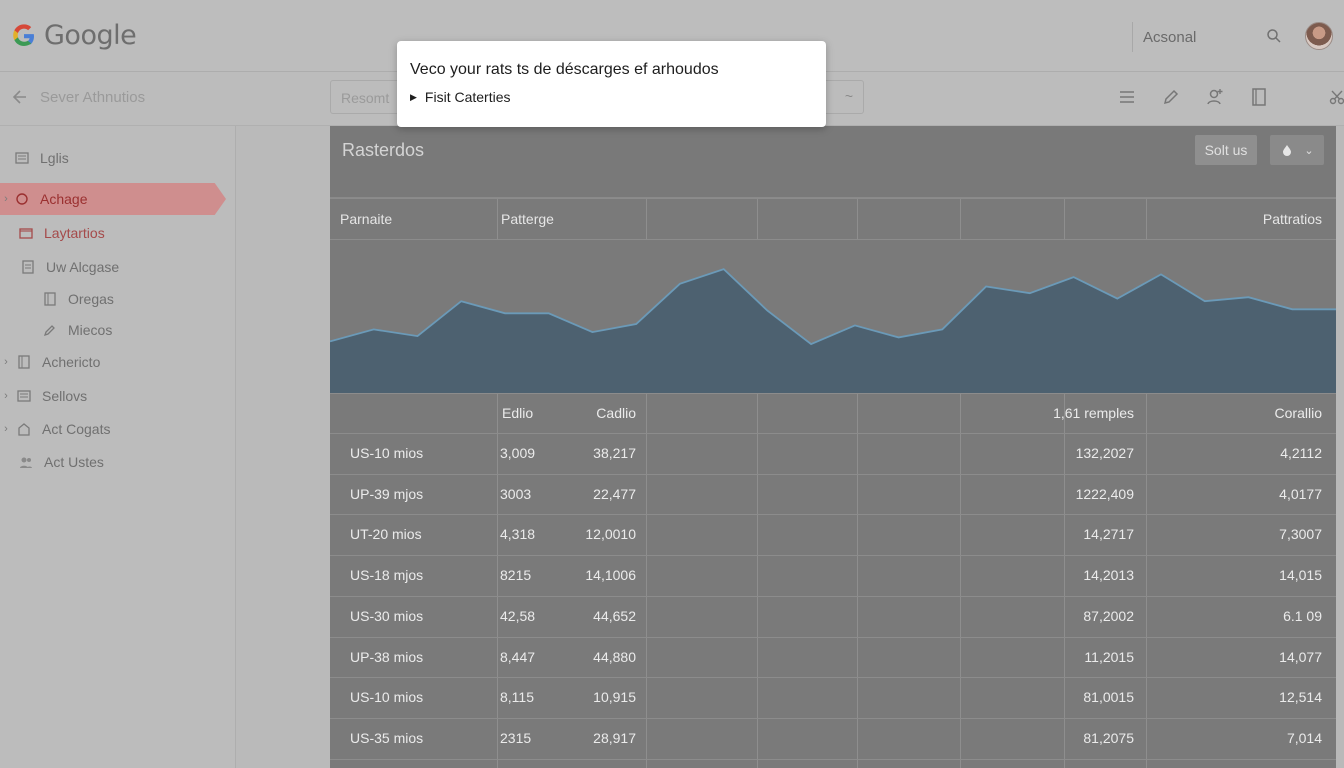 The height and width of the screenshot is (768, 1344). Describe the element at coordinates (77, 97) in the screenshot. I see `back-link: Sever Athnutios` at that location.